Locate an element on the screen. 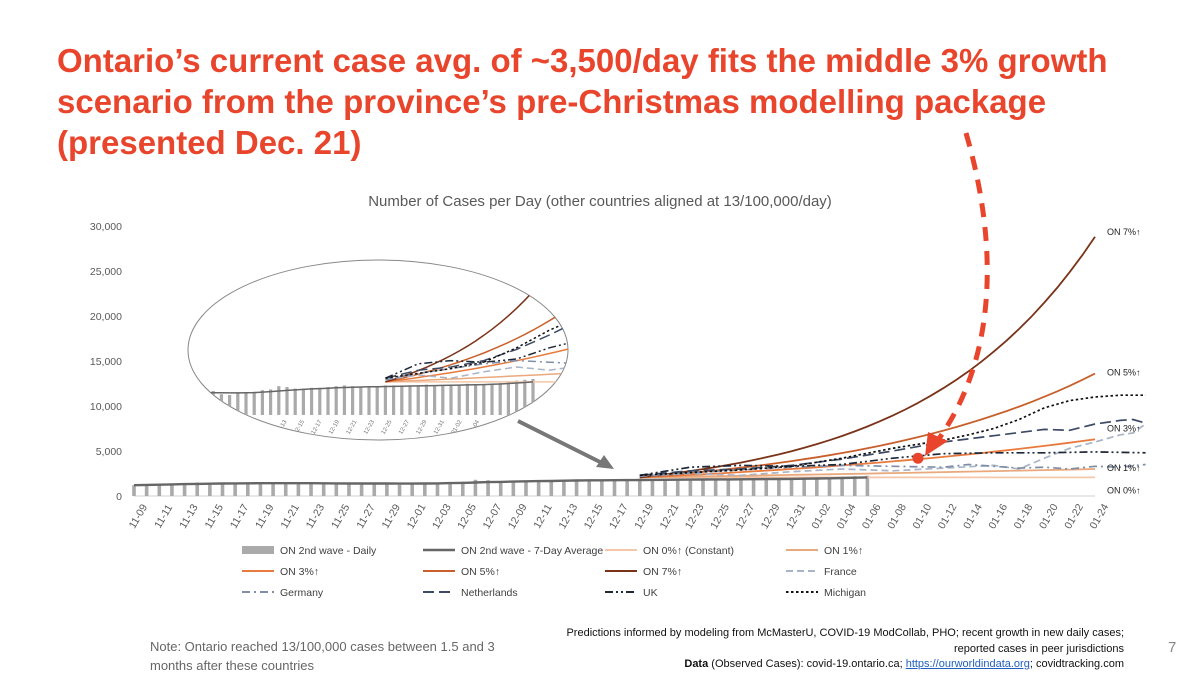 This screenshot has height=675, width=1200. x-tick-label: 11-09 is located at coordinates (139, 516).